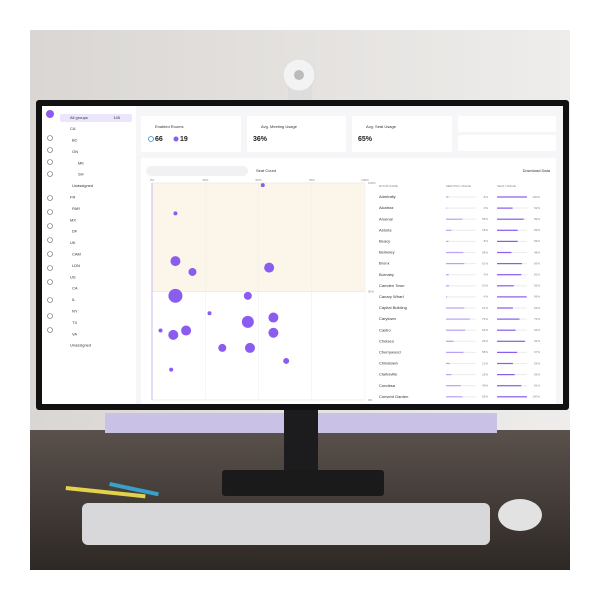 The image size is (600, 600). Describe the element at coordinates (79, 117) in the screenshot. I see `groups-title: All groups` at that location.